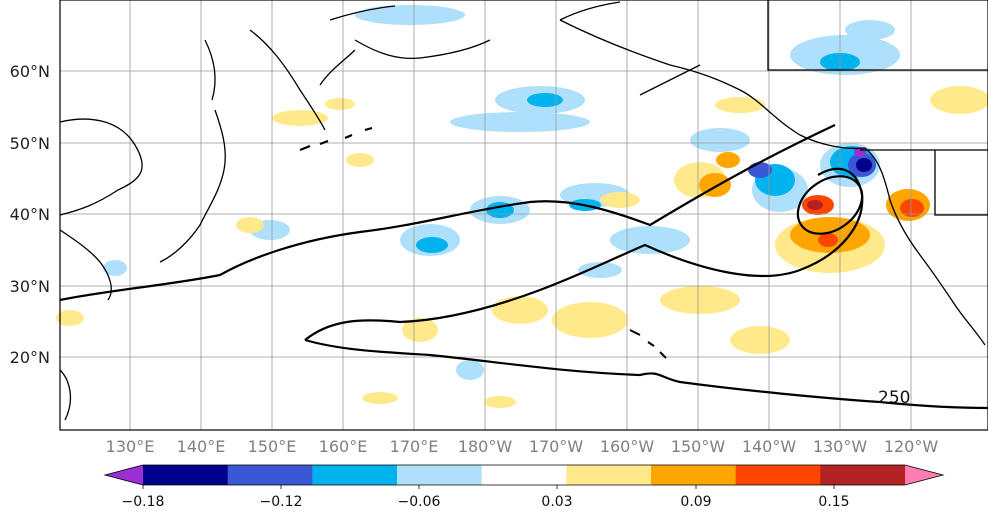 This screenshot has height=511, width=988. What do you see at coordinates (343, 446) in the screenshot?
I see `lon-label: 160°E` at bounding box center [343, 446].